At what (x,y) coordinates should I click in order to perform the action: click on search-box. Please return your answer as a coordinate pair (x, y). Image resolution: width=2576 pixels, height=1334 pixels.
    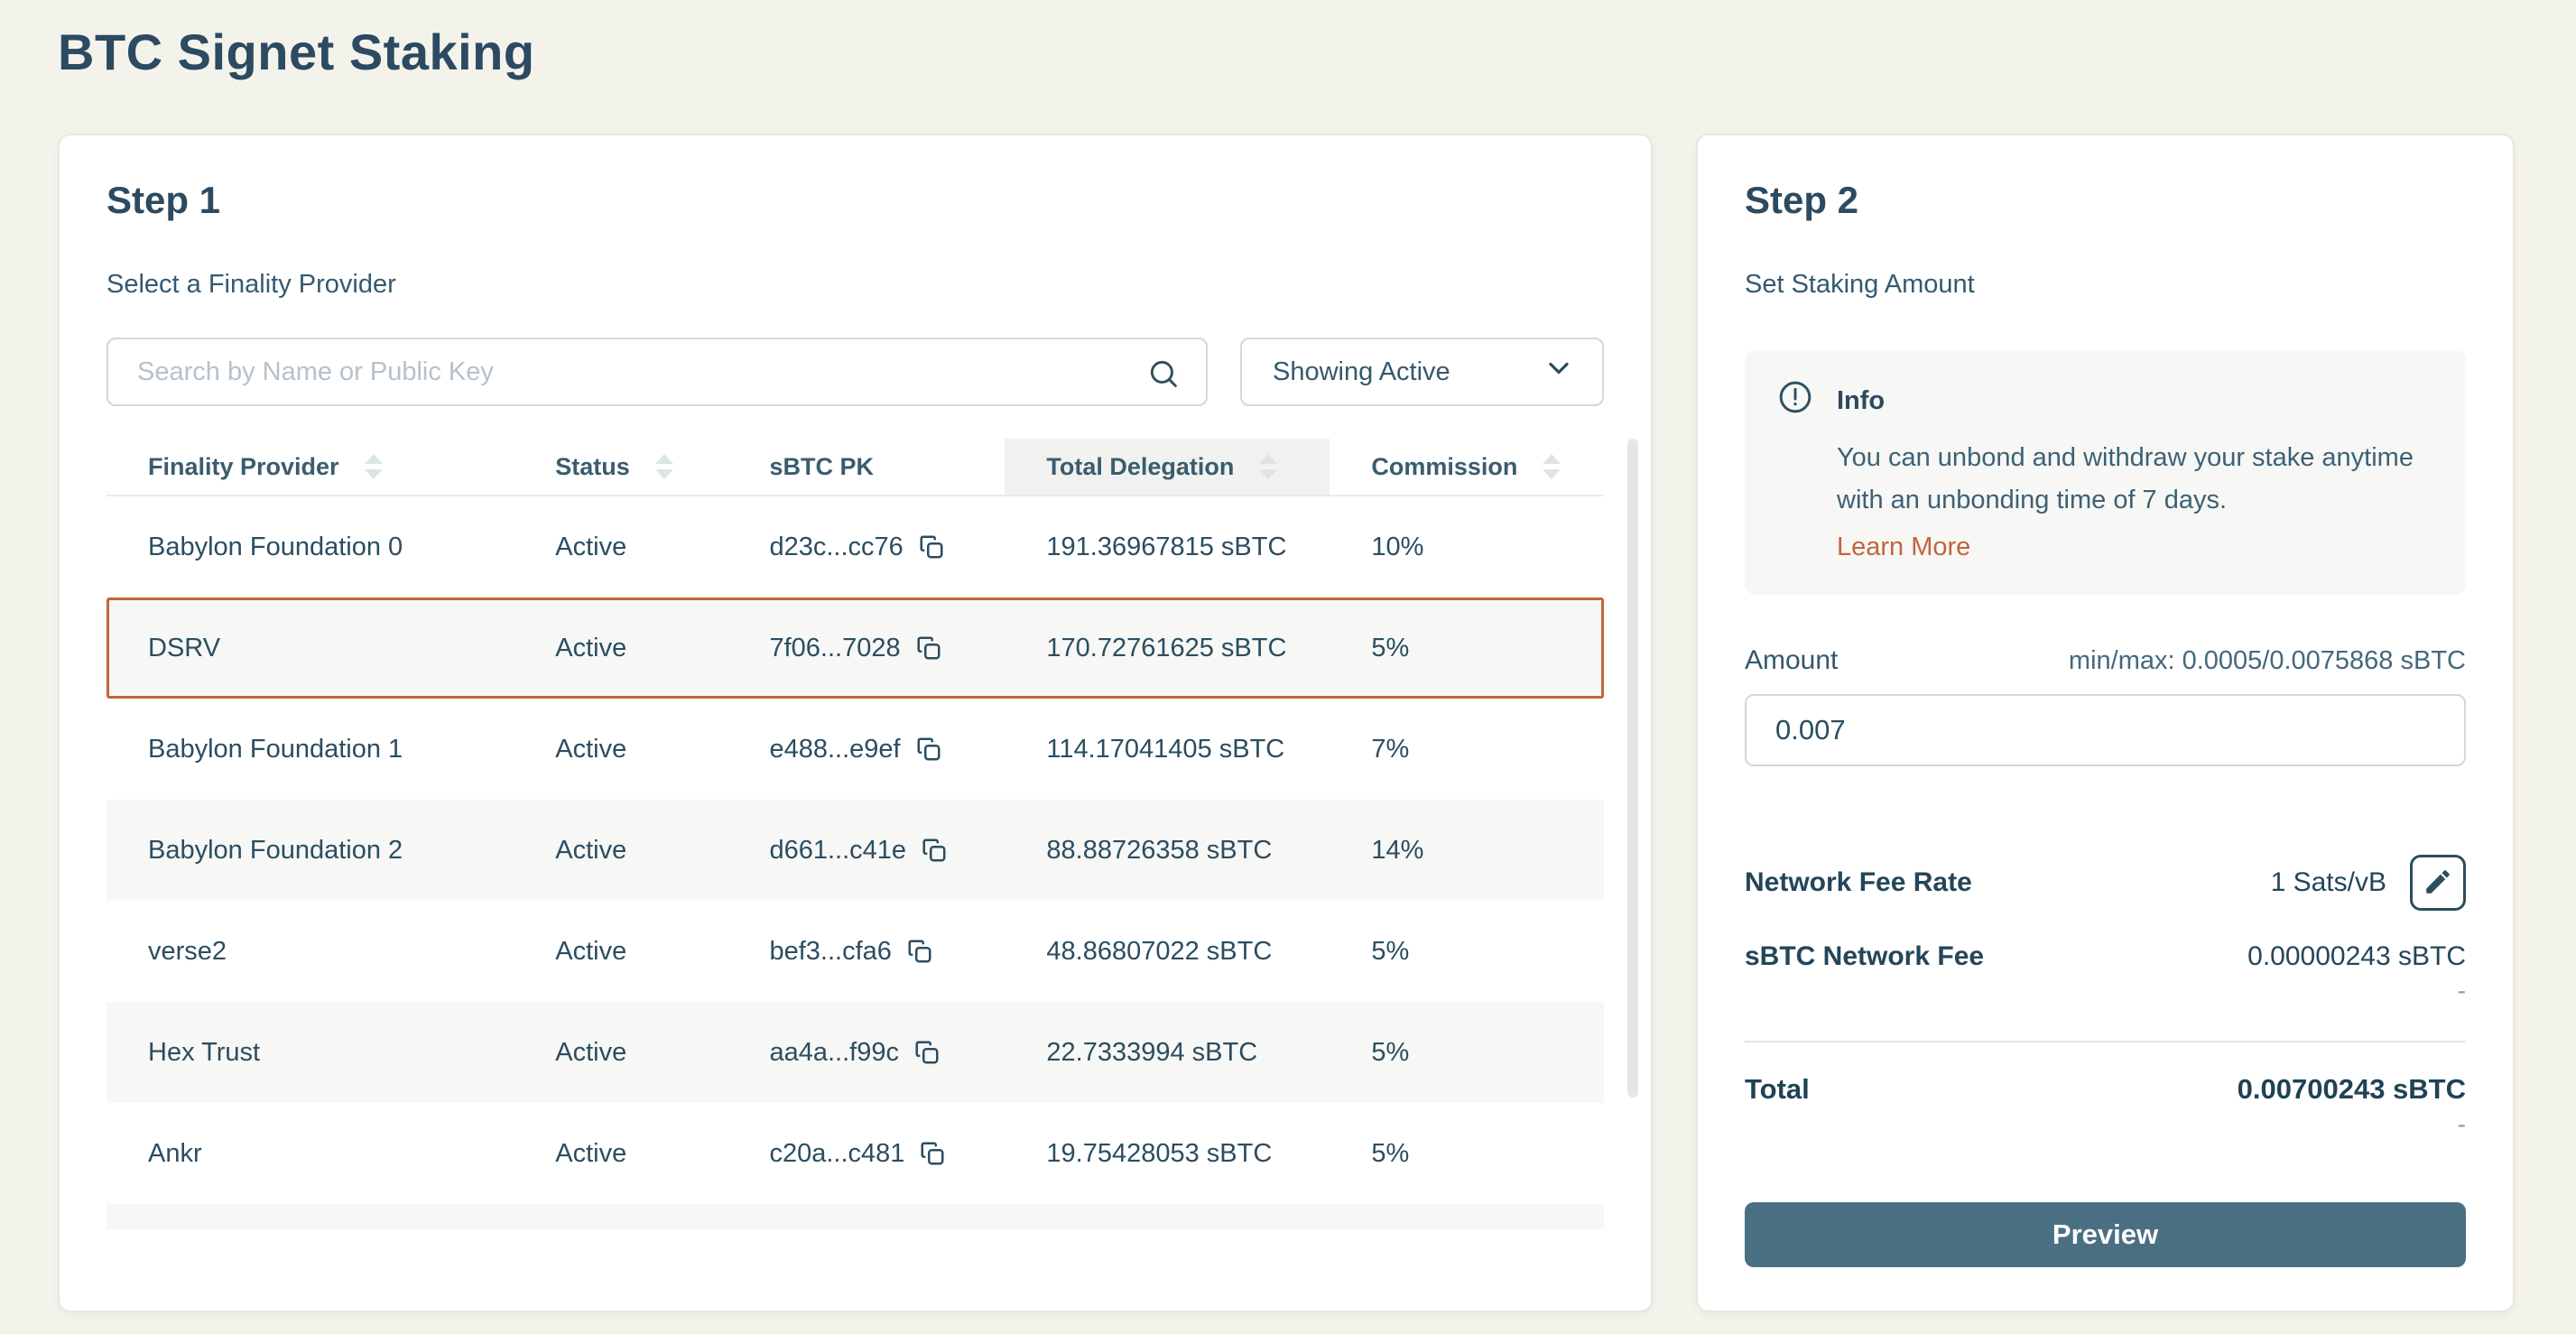
    Looking at the image, I should click on (657, 372).